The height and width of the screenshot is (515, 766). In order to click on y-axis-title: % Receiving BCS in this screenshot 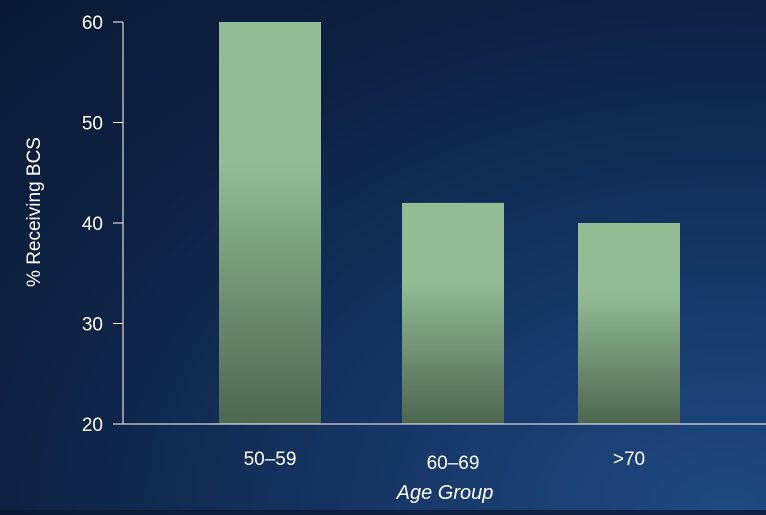, I will do `click(34, 212)`.